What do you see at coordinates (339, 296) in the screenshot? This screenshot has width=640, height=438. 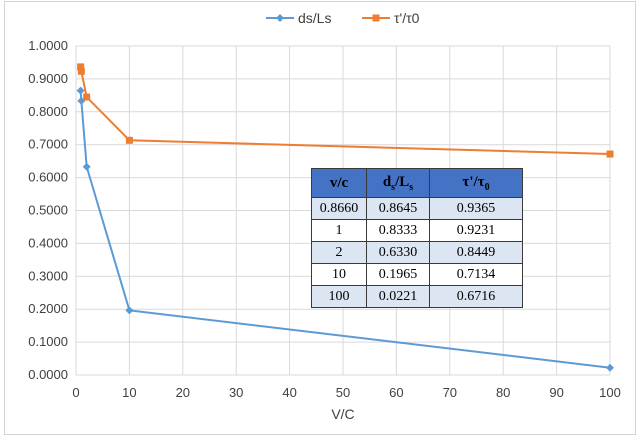 I see `table-cell: 100` at bounding box center [339, 296].